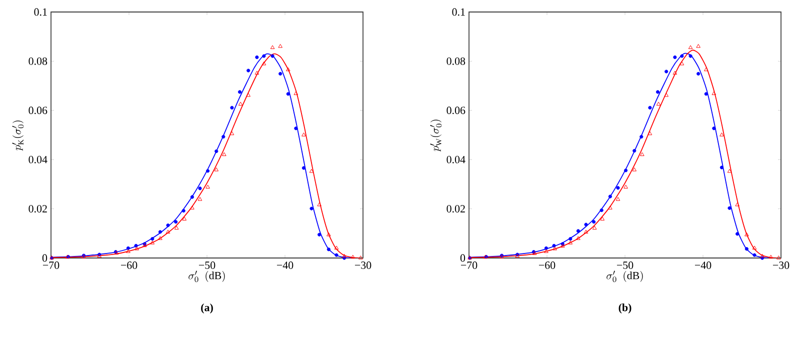 This screenshot has height=340, width=797. I want to click on y-tick-label: 0.06, so click(456, 110).